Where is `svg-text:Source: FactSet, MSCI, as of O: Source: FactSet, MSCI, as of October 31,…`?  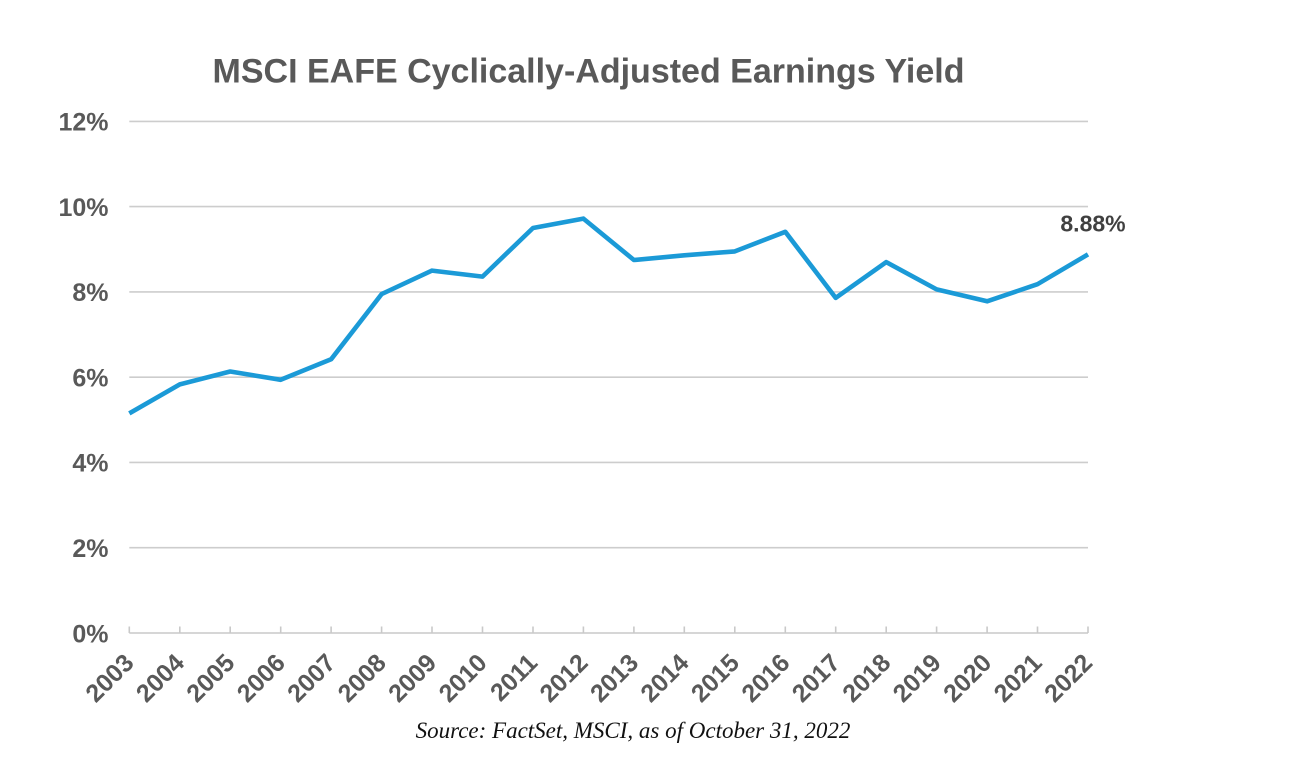 svg-text:Source: FactSet, MSCI, as of O: Source: FactSet, MSCI, as of October 31,… is located at coordinates (633, 730).